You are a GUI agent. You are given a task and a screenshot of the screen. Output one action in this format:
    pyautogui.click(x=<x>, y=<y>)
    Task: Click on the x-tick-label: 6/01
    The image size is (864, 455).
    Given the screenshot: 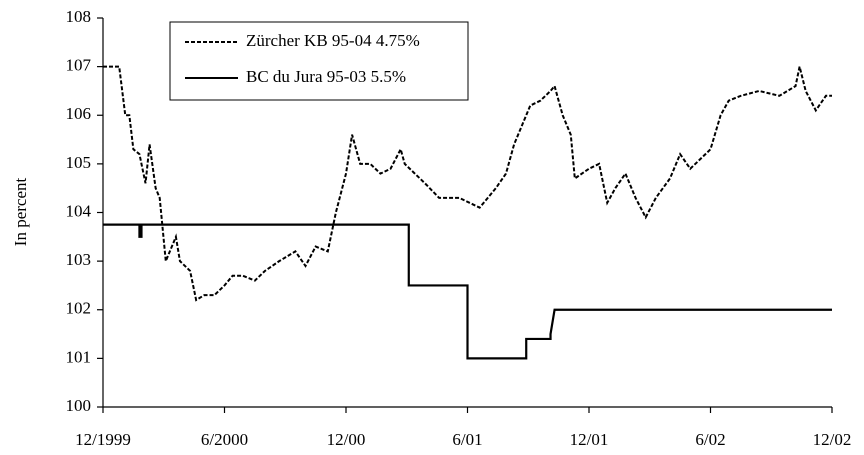 What is the action you would take?
    pyautogui.click(x=467, y=439)
    